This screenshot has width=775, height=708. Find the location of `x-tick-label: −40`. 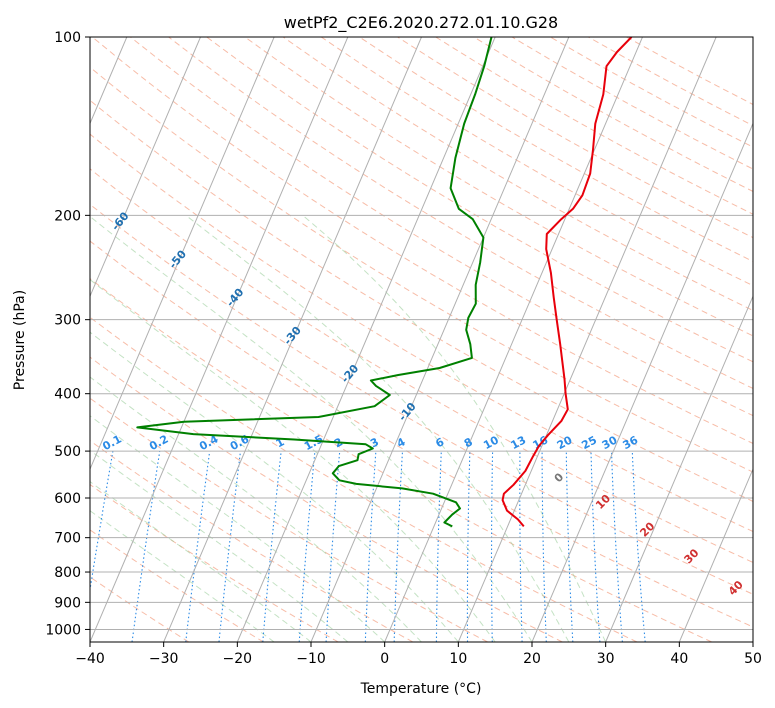

x-tick-label: −40 is located at coordinates (90, 659).